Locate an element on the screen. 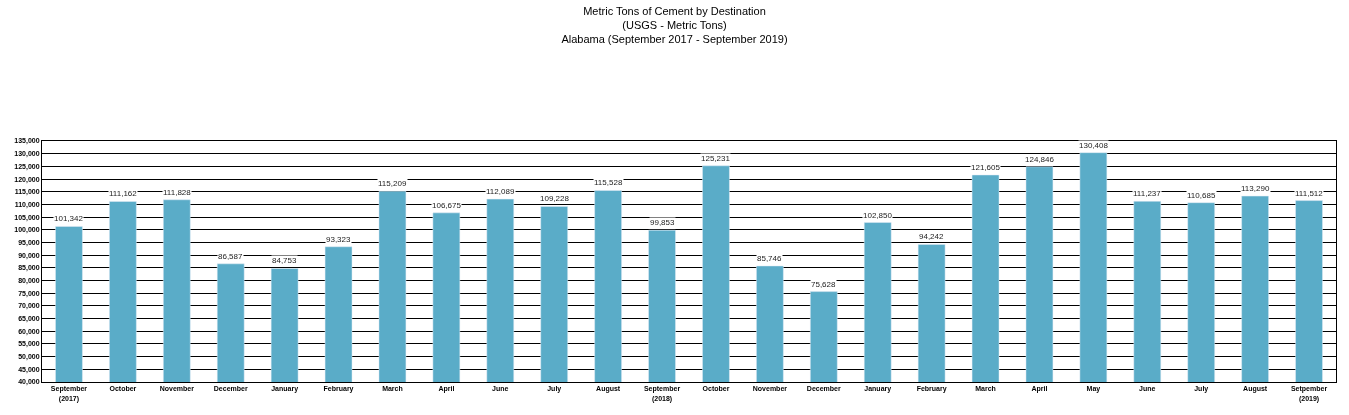 The image size is (1349, 415). data-label: 111,512 is located at coordinates (1309, 193).